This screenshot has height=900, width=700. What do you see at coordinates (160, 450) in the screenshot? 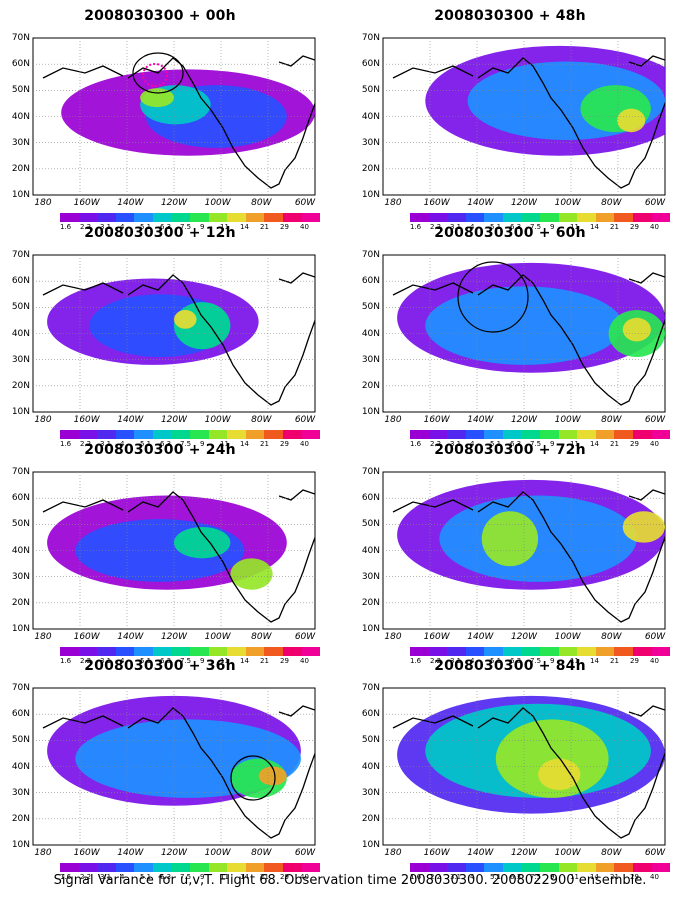
I see `panel-title: 2008030300 + 24h` at bounding box center [160, 450].